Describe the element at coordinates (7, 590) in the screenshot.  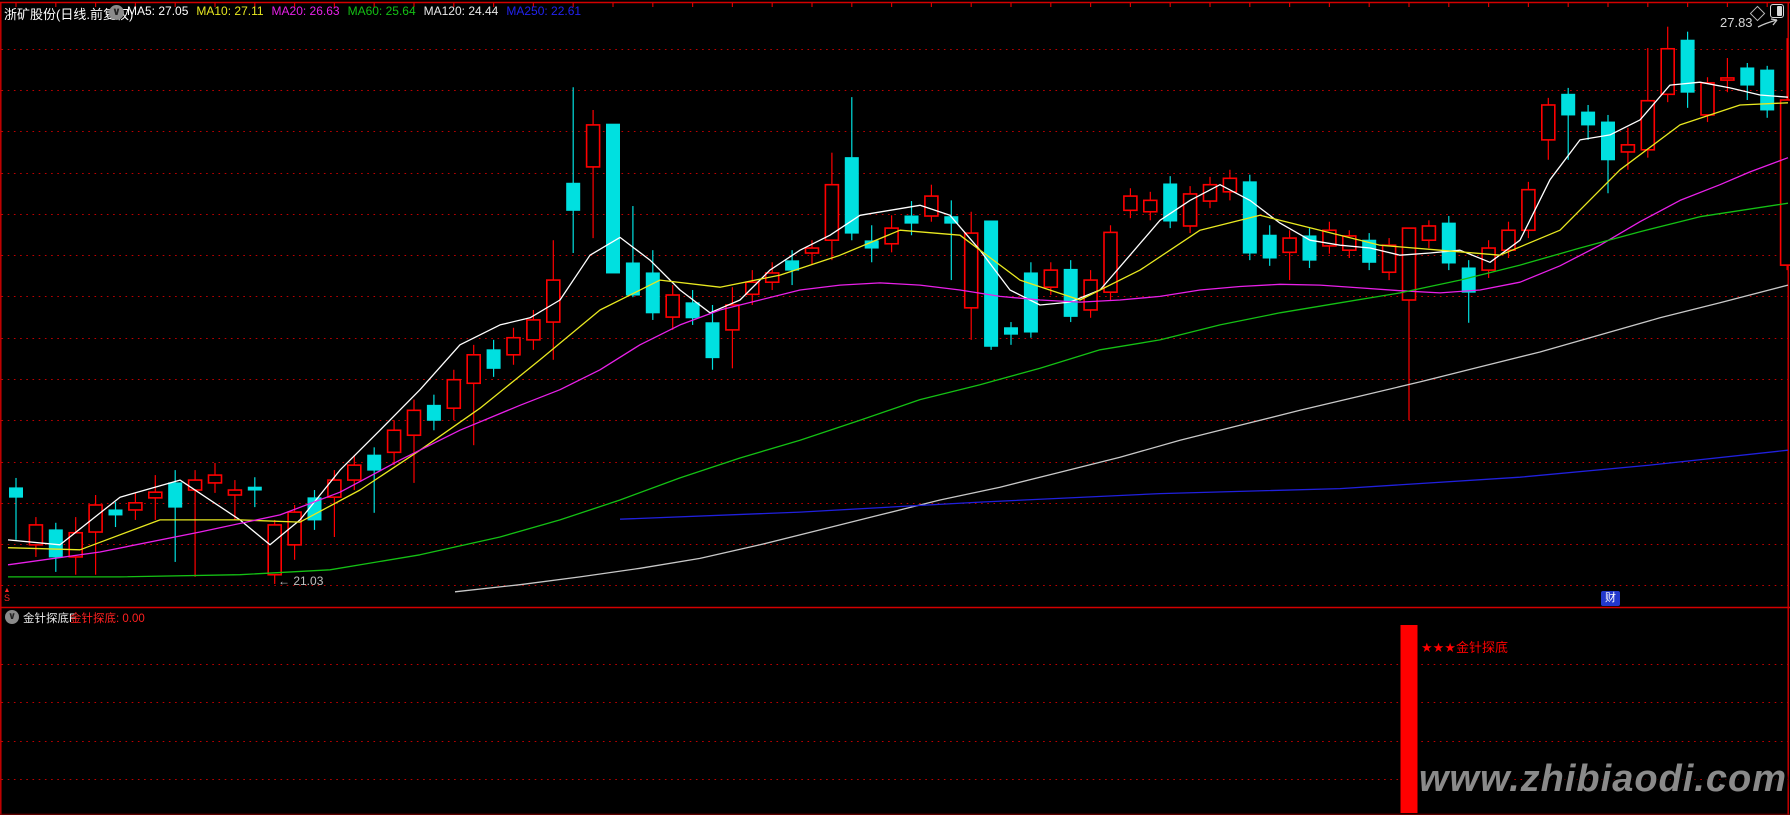
I see `up-arrow-icon: ▲` at that location.